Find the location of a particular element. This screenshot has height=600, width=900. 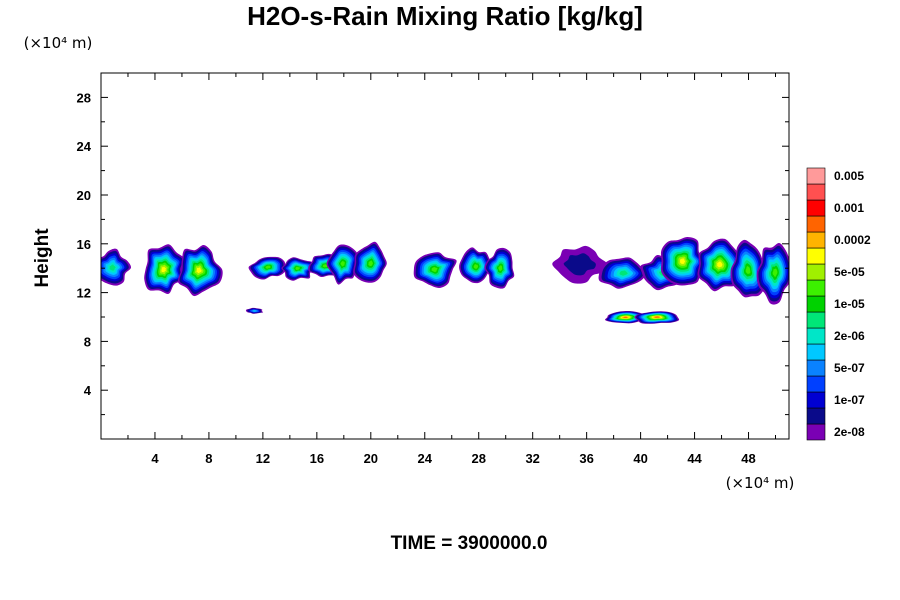

x-axis-unit-label: (×10⁴ m) is located at coordinates (760, 483).